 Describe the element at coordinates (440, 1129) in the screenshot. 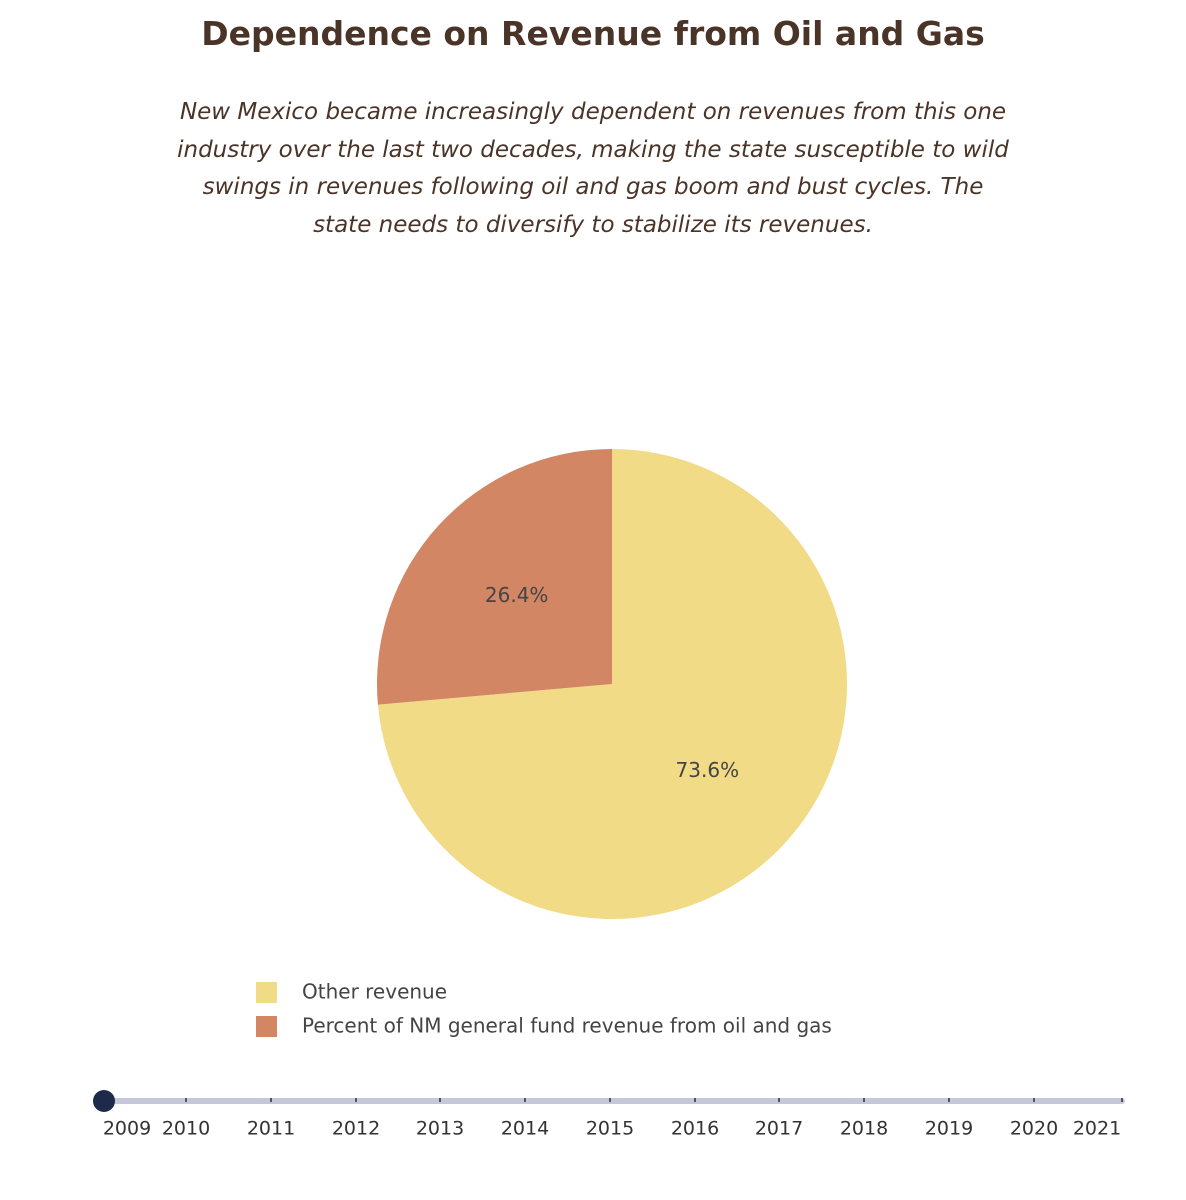

I see `slider-year-label-2013: 2013` at that location.